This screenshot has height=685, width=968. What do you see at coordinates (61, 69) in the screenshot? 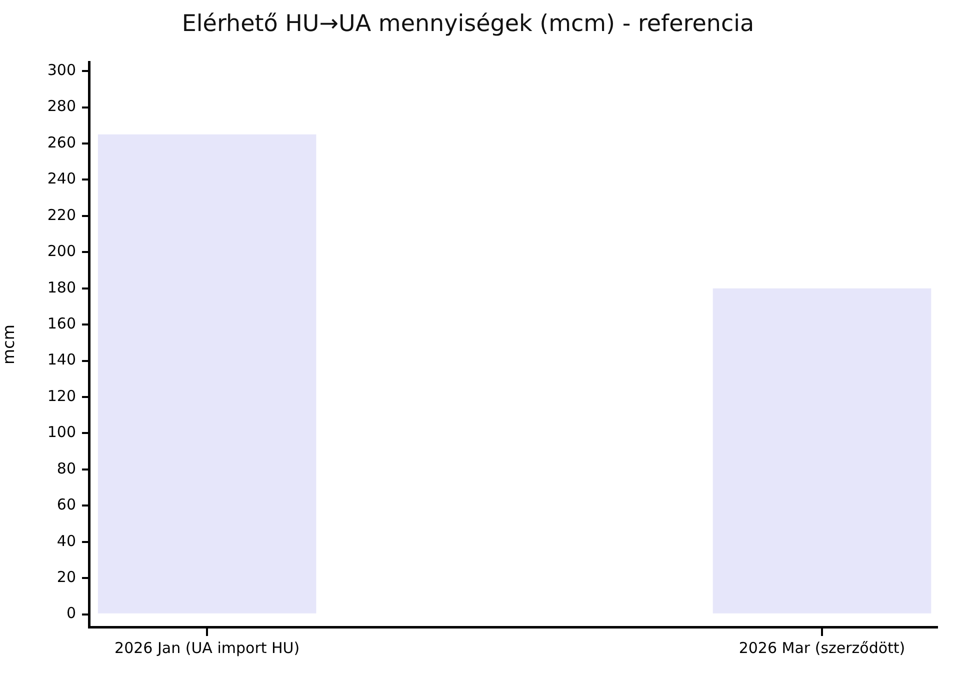
I see `y-tick-label: 300` at bounding box center [61, 69].